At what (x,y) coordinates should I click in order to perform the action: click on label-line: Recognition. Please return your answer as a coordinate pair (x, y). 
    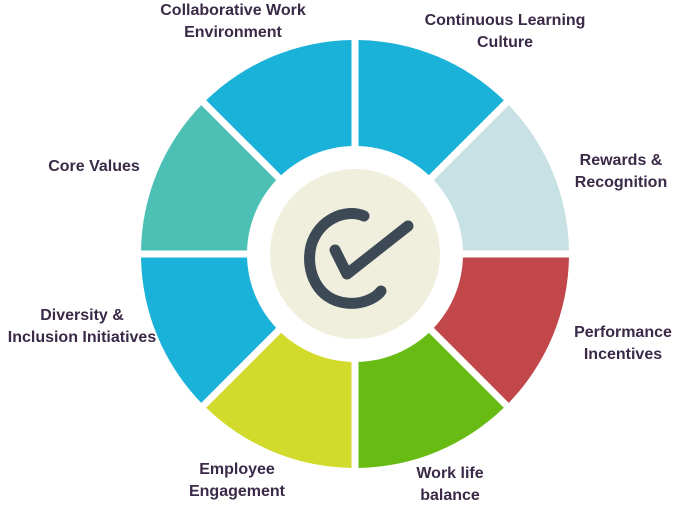
    Looking at the image, I should click on (621, 182).